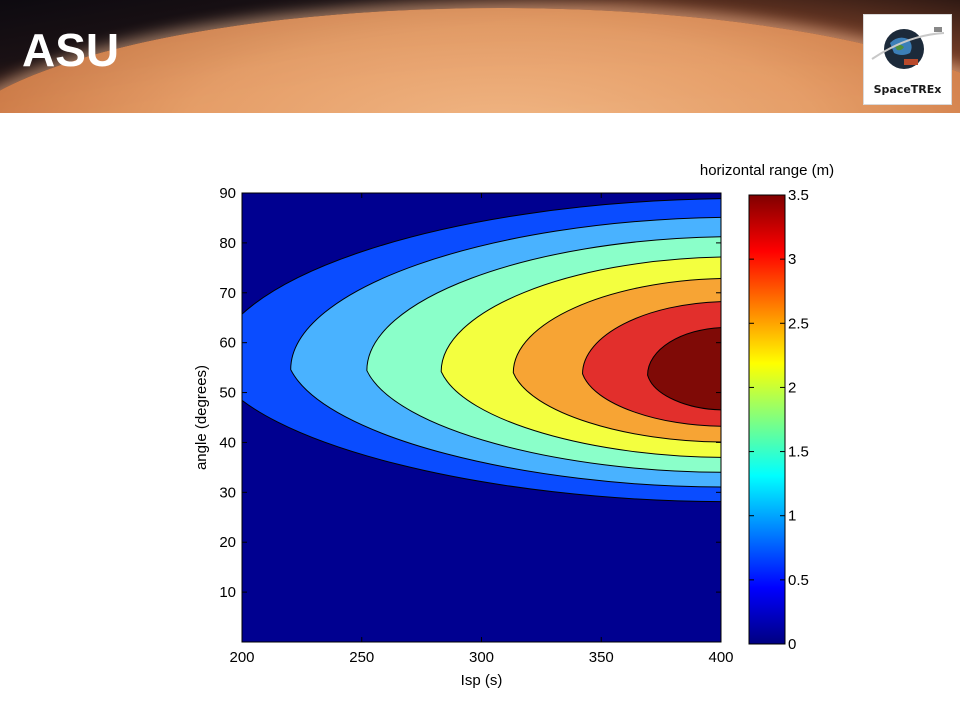  I want to click on colorbar-tick-label: 0.5, so click(798, 580).